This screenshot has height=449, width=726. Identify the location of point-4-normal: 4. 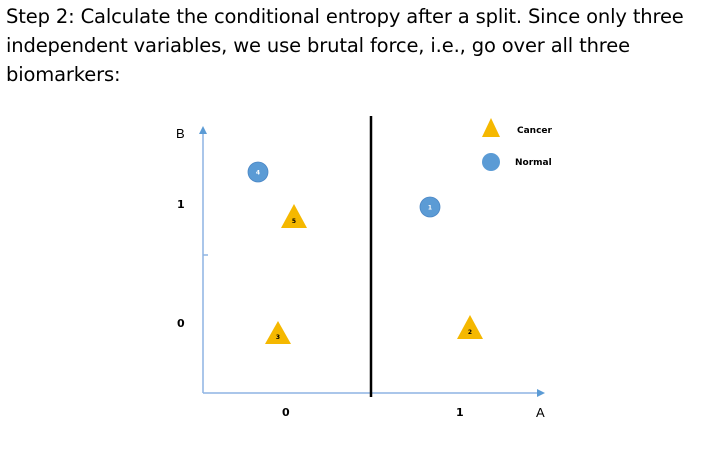
(258, 172).